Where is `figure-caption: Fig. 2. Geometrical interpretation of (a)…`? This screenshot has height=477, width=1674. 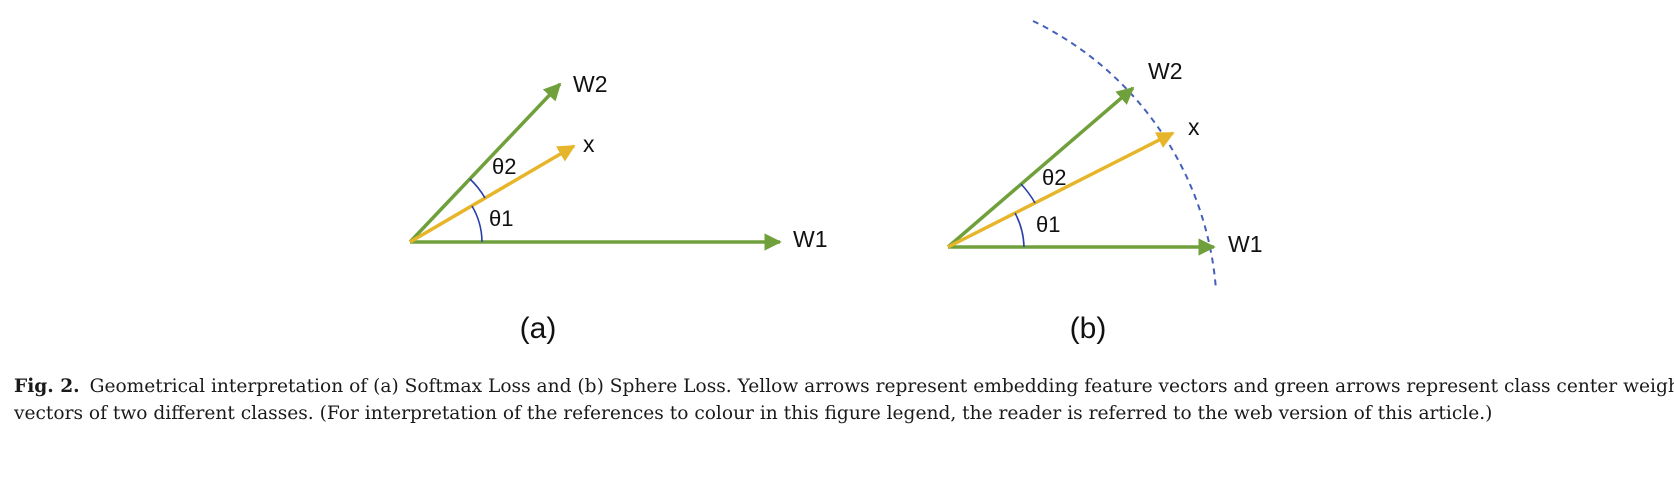 figure-caption: Fig. 2. Geometrical interpretation of (a)… is located at coordinates (844, 400).